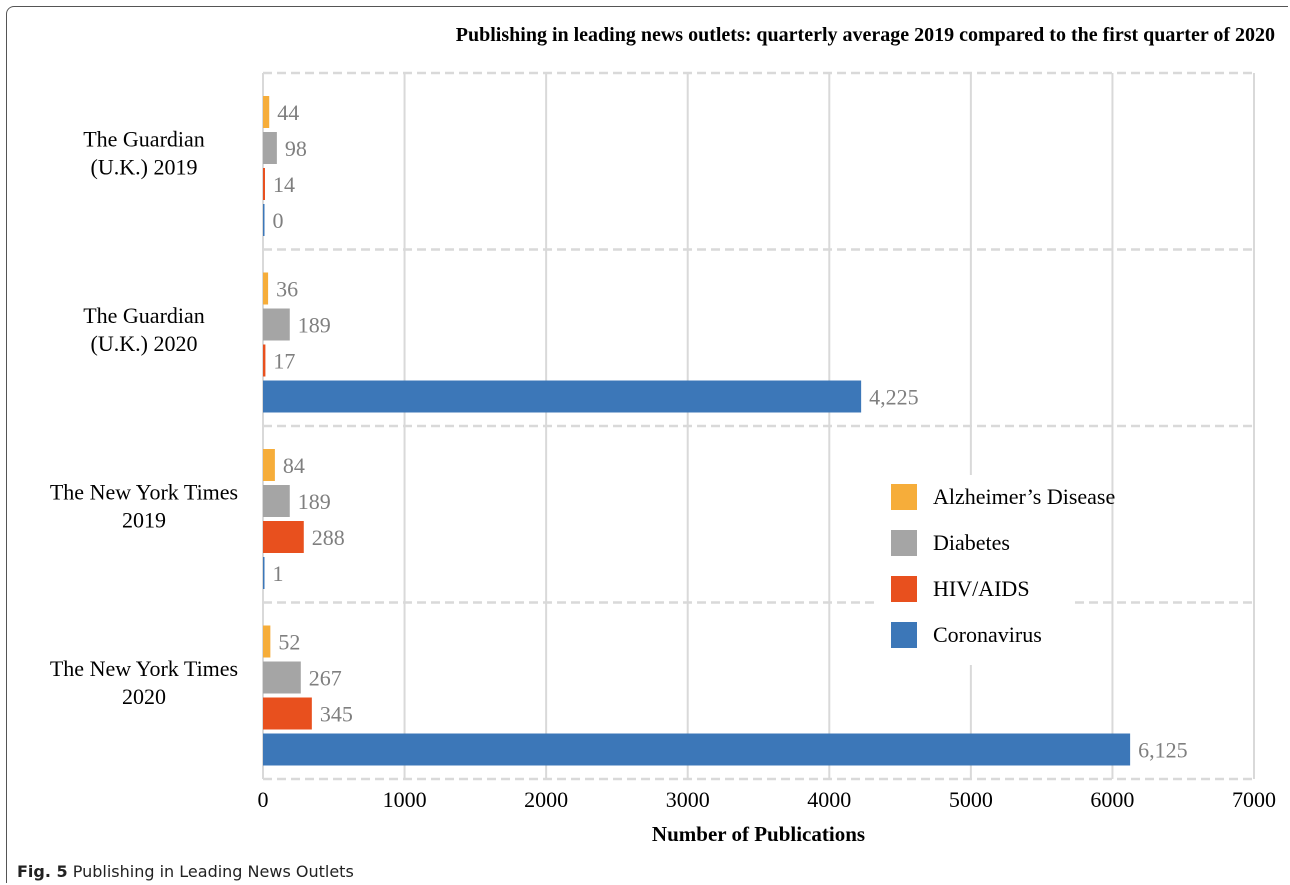  I want to click on data-label: 288, so click(328, 537).